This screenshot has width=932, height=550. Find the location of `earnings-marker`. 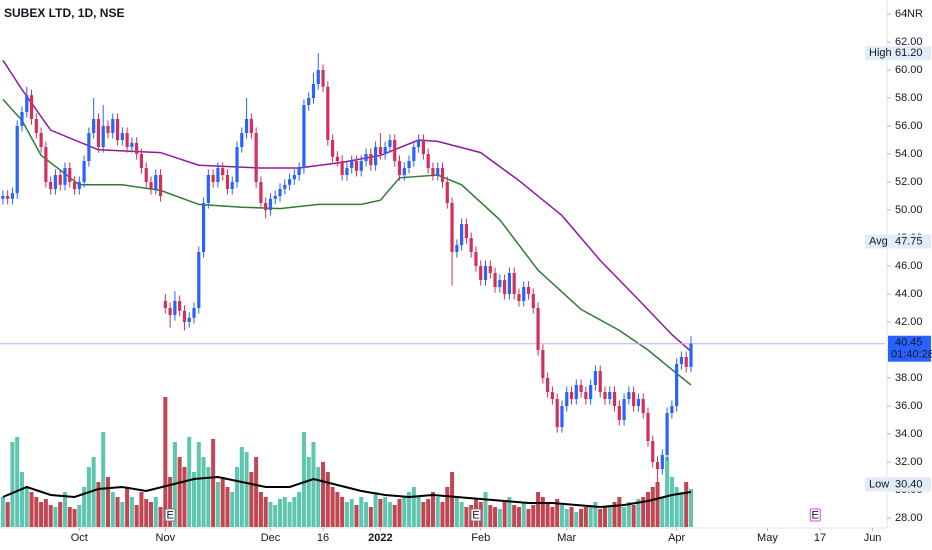

earnings-marker is located at coordinates (476, 515).